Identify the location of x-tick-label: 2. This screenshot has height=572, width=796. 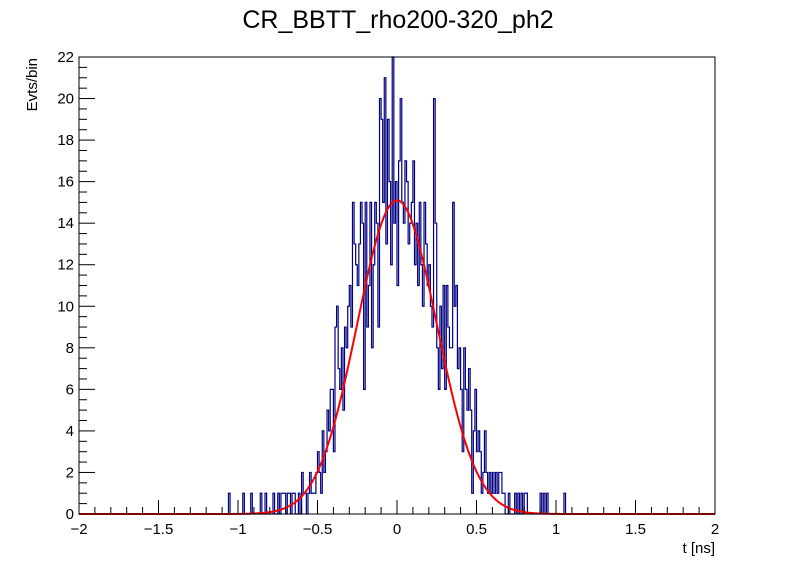
(715, 529).